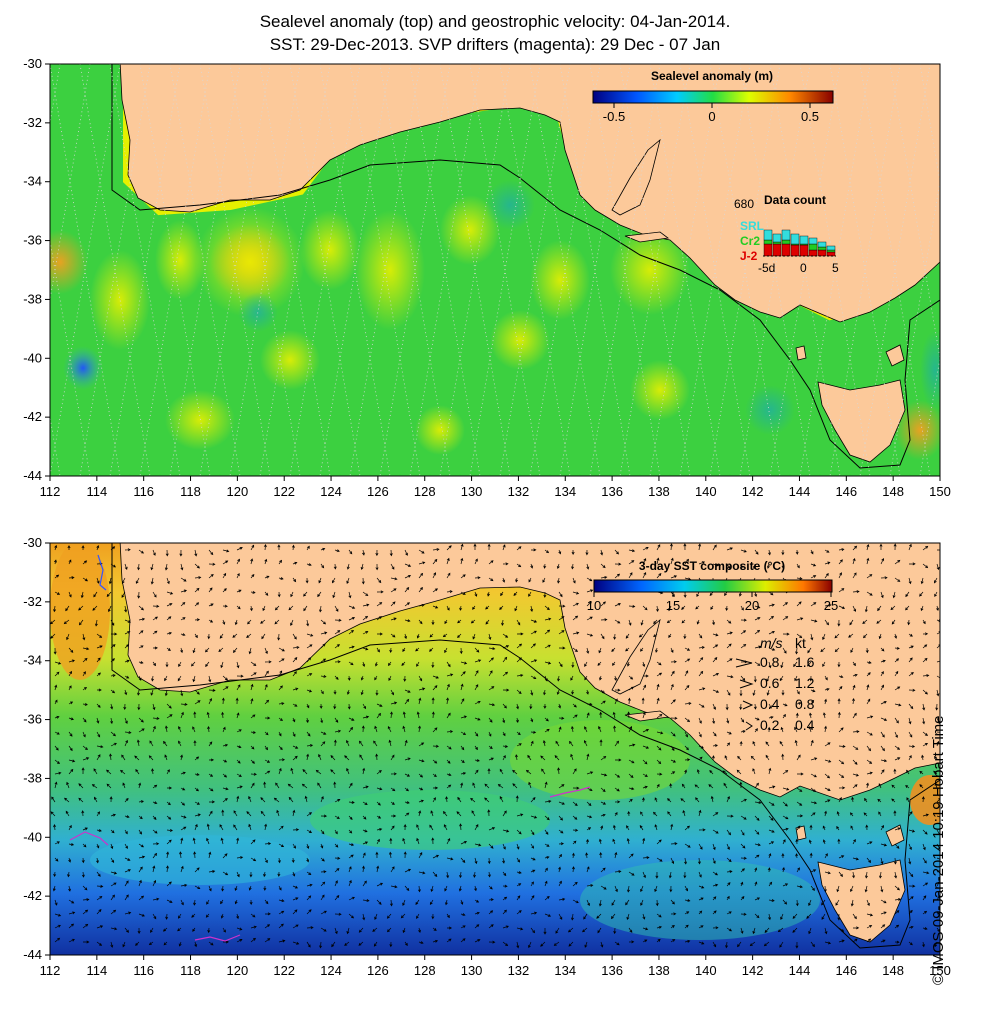  What do you see at coordinates (938, 850) in the screenshot?
I see `imos-credit: © IMOS 09-Jan-2014 10:19 Hobart Time` at bounding box center [938, 850].